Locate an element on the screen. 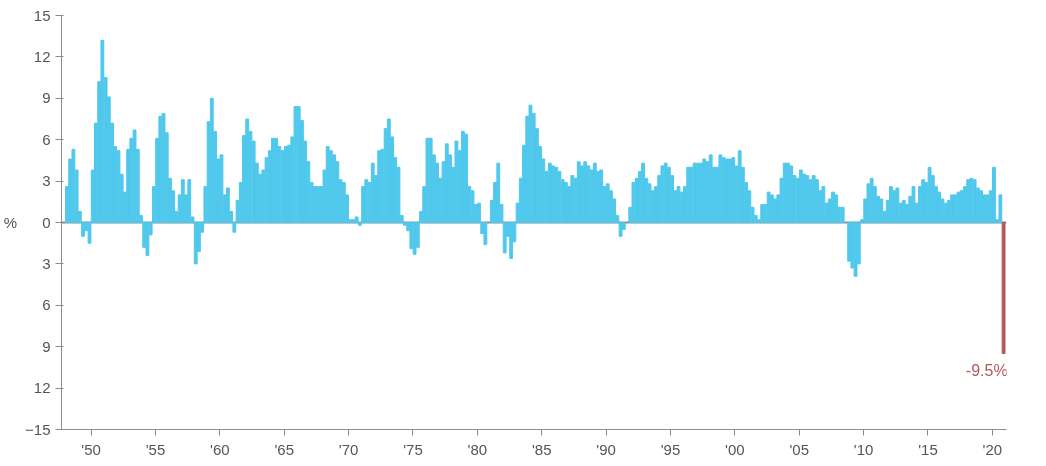 Image resolution: width=1046 pixels, height=466 pixels. x-tick-label: '70 is located at coordinates (348, 449).